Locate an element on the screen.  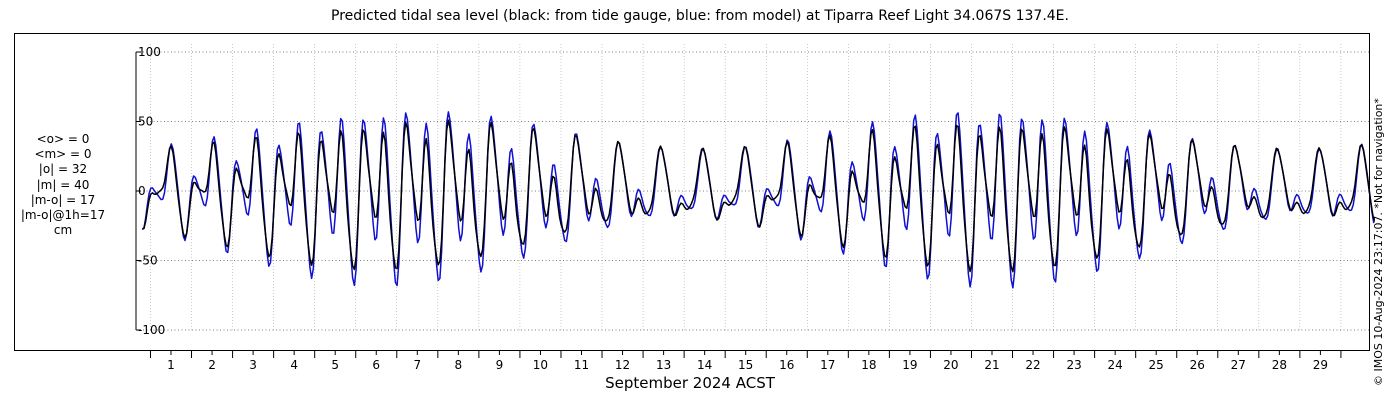
y-tick-label: 100 is located at coordinates (149, 52).